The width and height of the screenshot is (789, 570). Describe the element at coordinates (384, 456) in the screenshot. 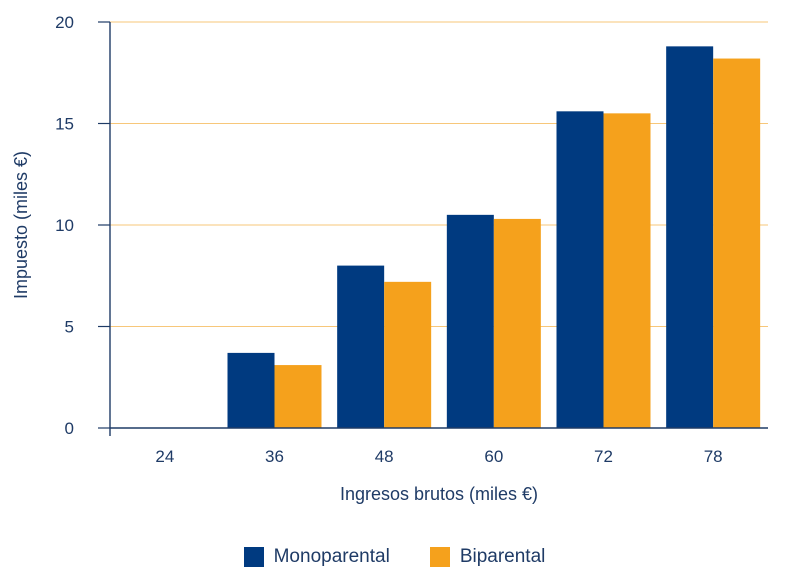

I see `x-tick-label: 48` at that location.